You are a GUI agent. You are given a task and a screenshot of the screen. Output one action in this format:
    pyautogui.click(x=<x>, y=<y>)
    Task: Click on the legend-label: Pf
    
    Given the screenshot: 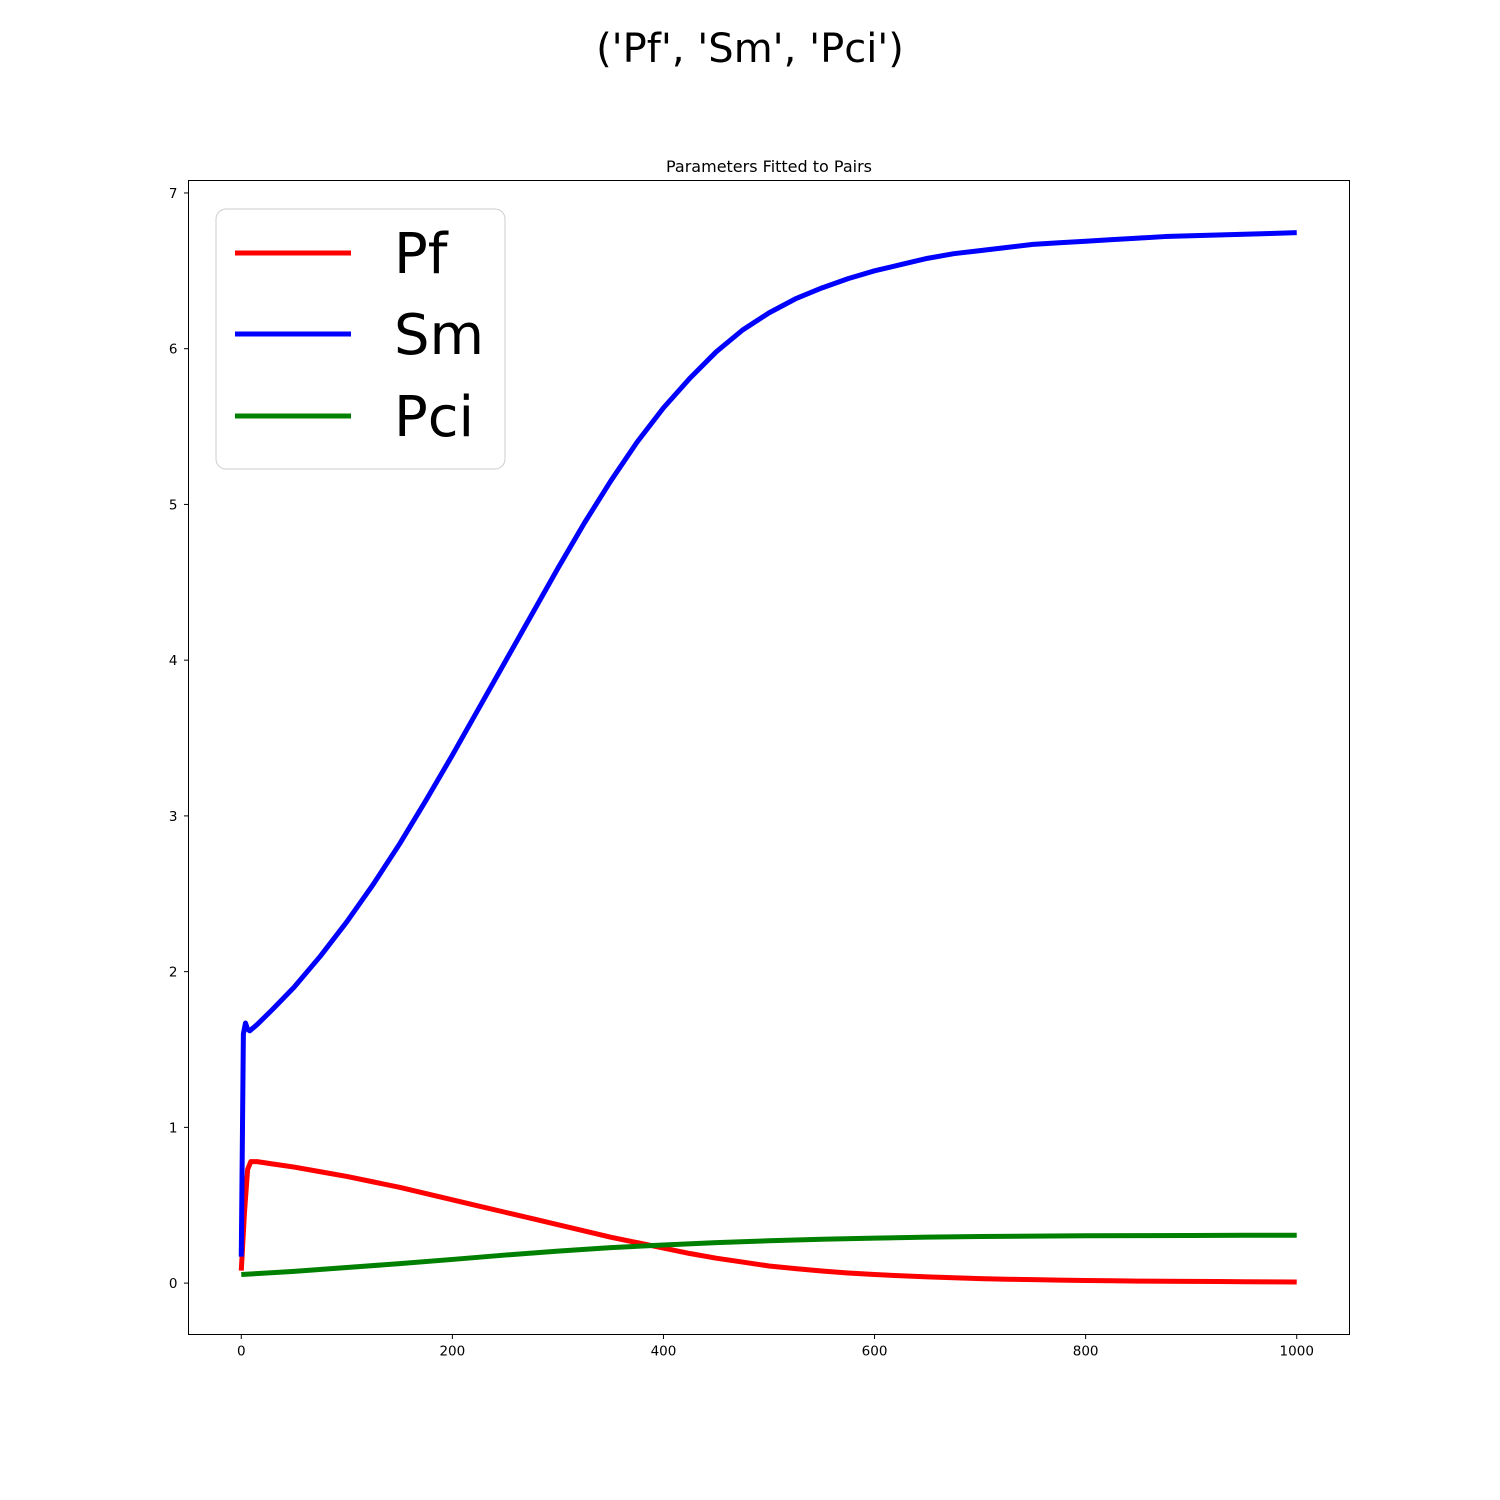 What is the action you would take?
    pyautogui.click(x=421, y=254)
    